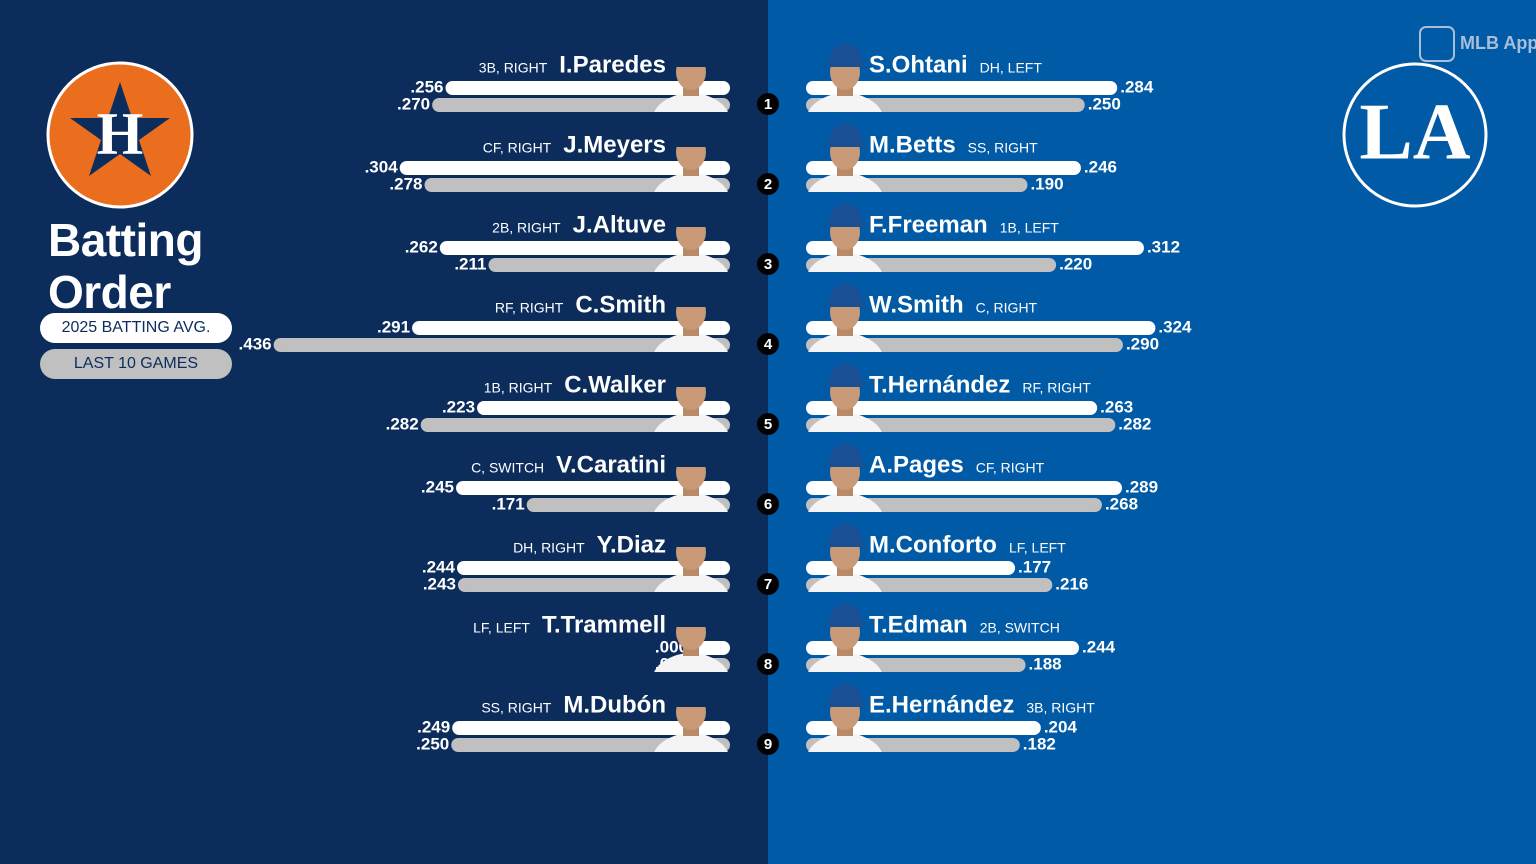 The height and width of the screenshot is (864, 1536). Describe the element at coordinates (1075, 263) in the screenshot. I see `value-label: .220` at that location.